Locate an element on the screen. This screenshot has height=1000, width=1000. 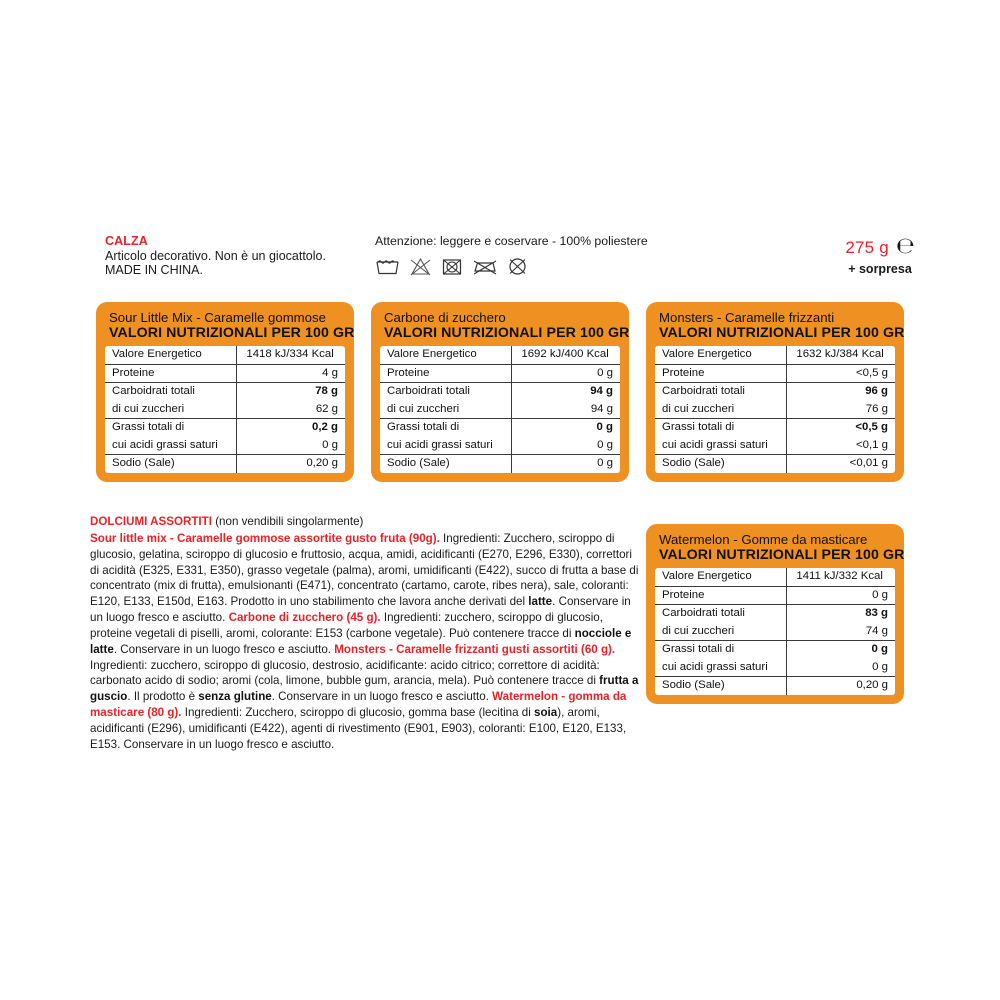
nutrition-row: Carboidrati totali 83 g is located at coordinates (775, 613).